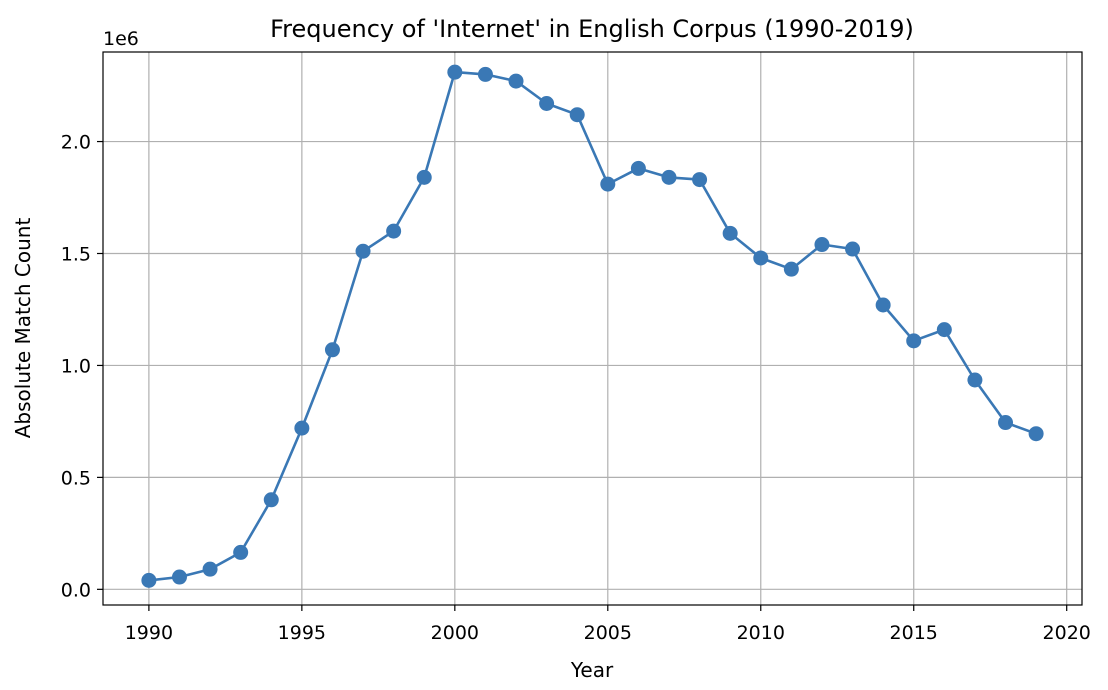 The width and height of the screenshot is (1108, 690). I want to click on x-tick-label: 2015, so click(914, 633).